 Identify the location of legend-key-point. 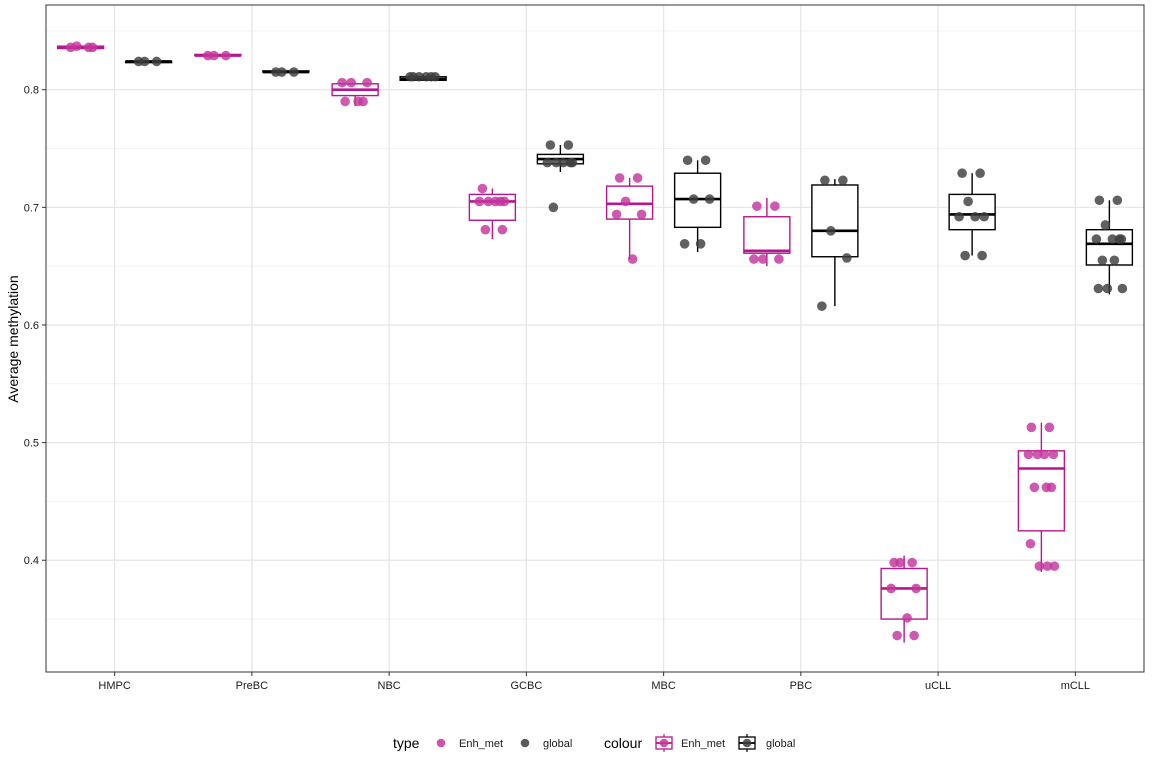
(747, 743).